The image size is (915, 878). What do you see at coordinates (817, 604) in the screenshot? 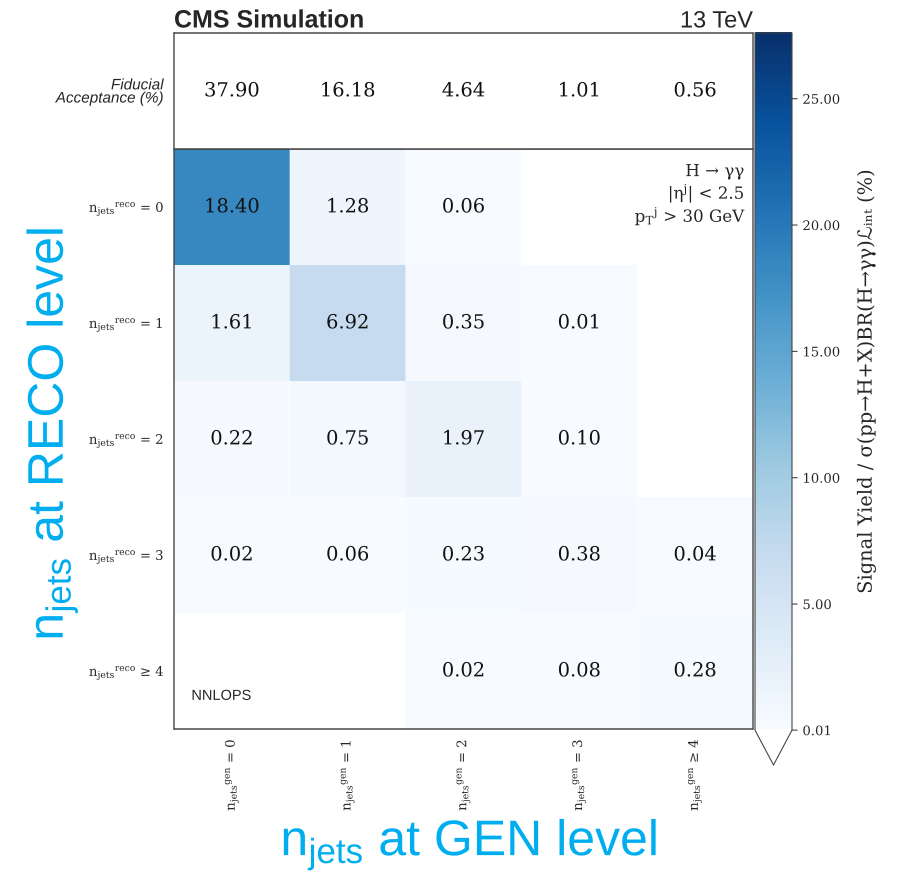
I see `color-bar-label: 5.00` at bounding box center [817, 604].